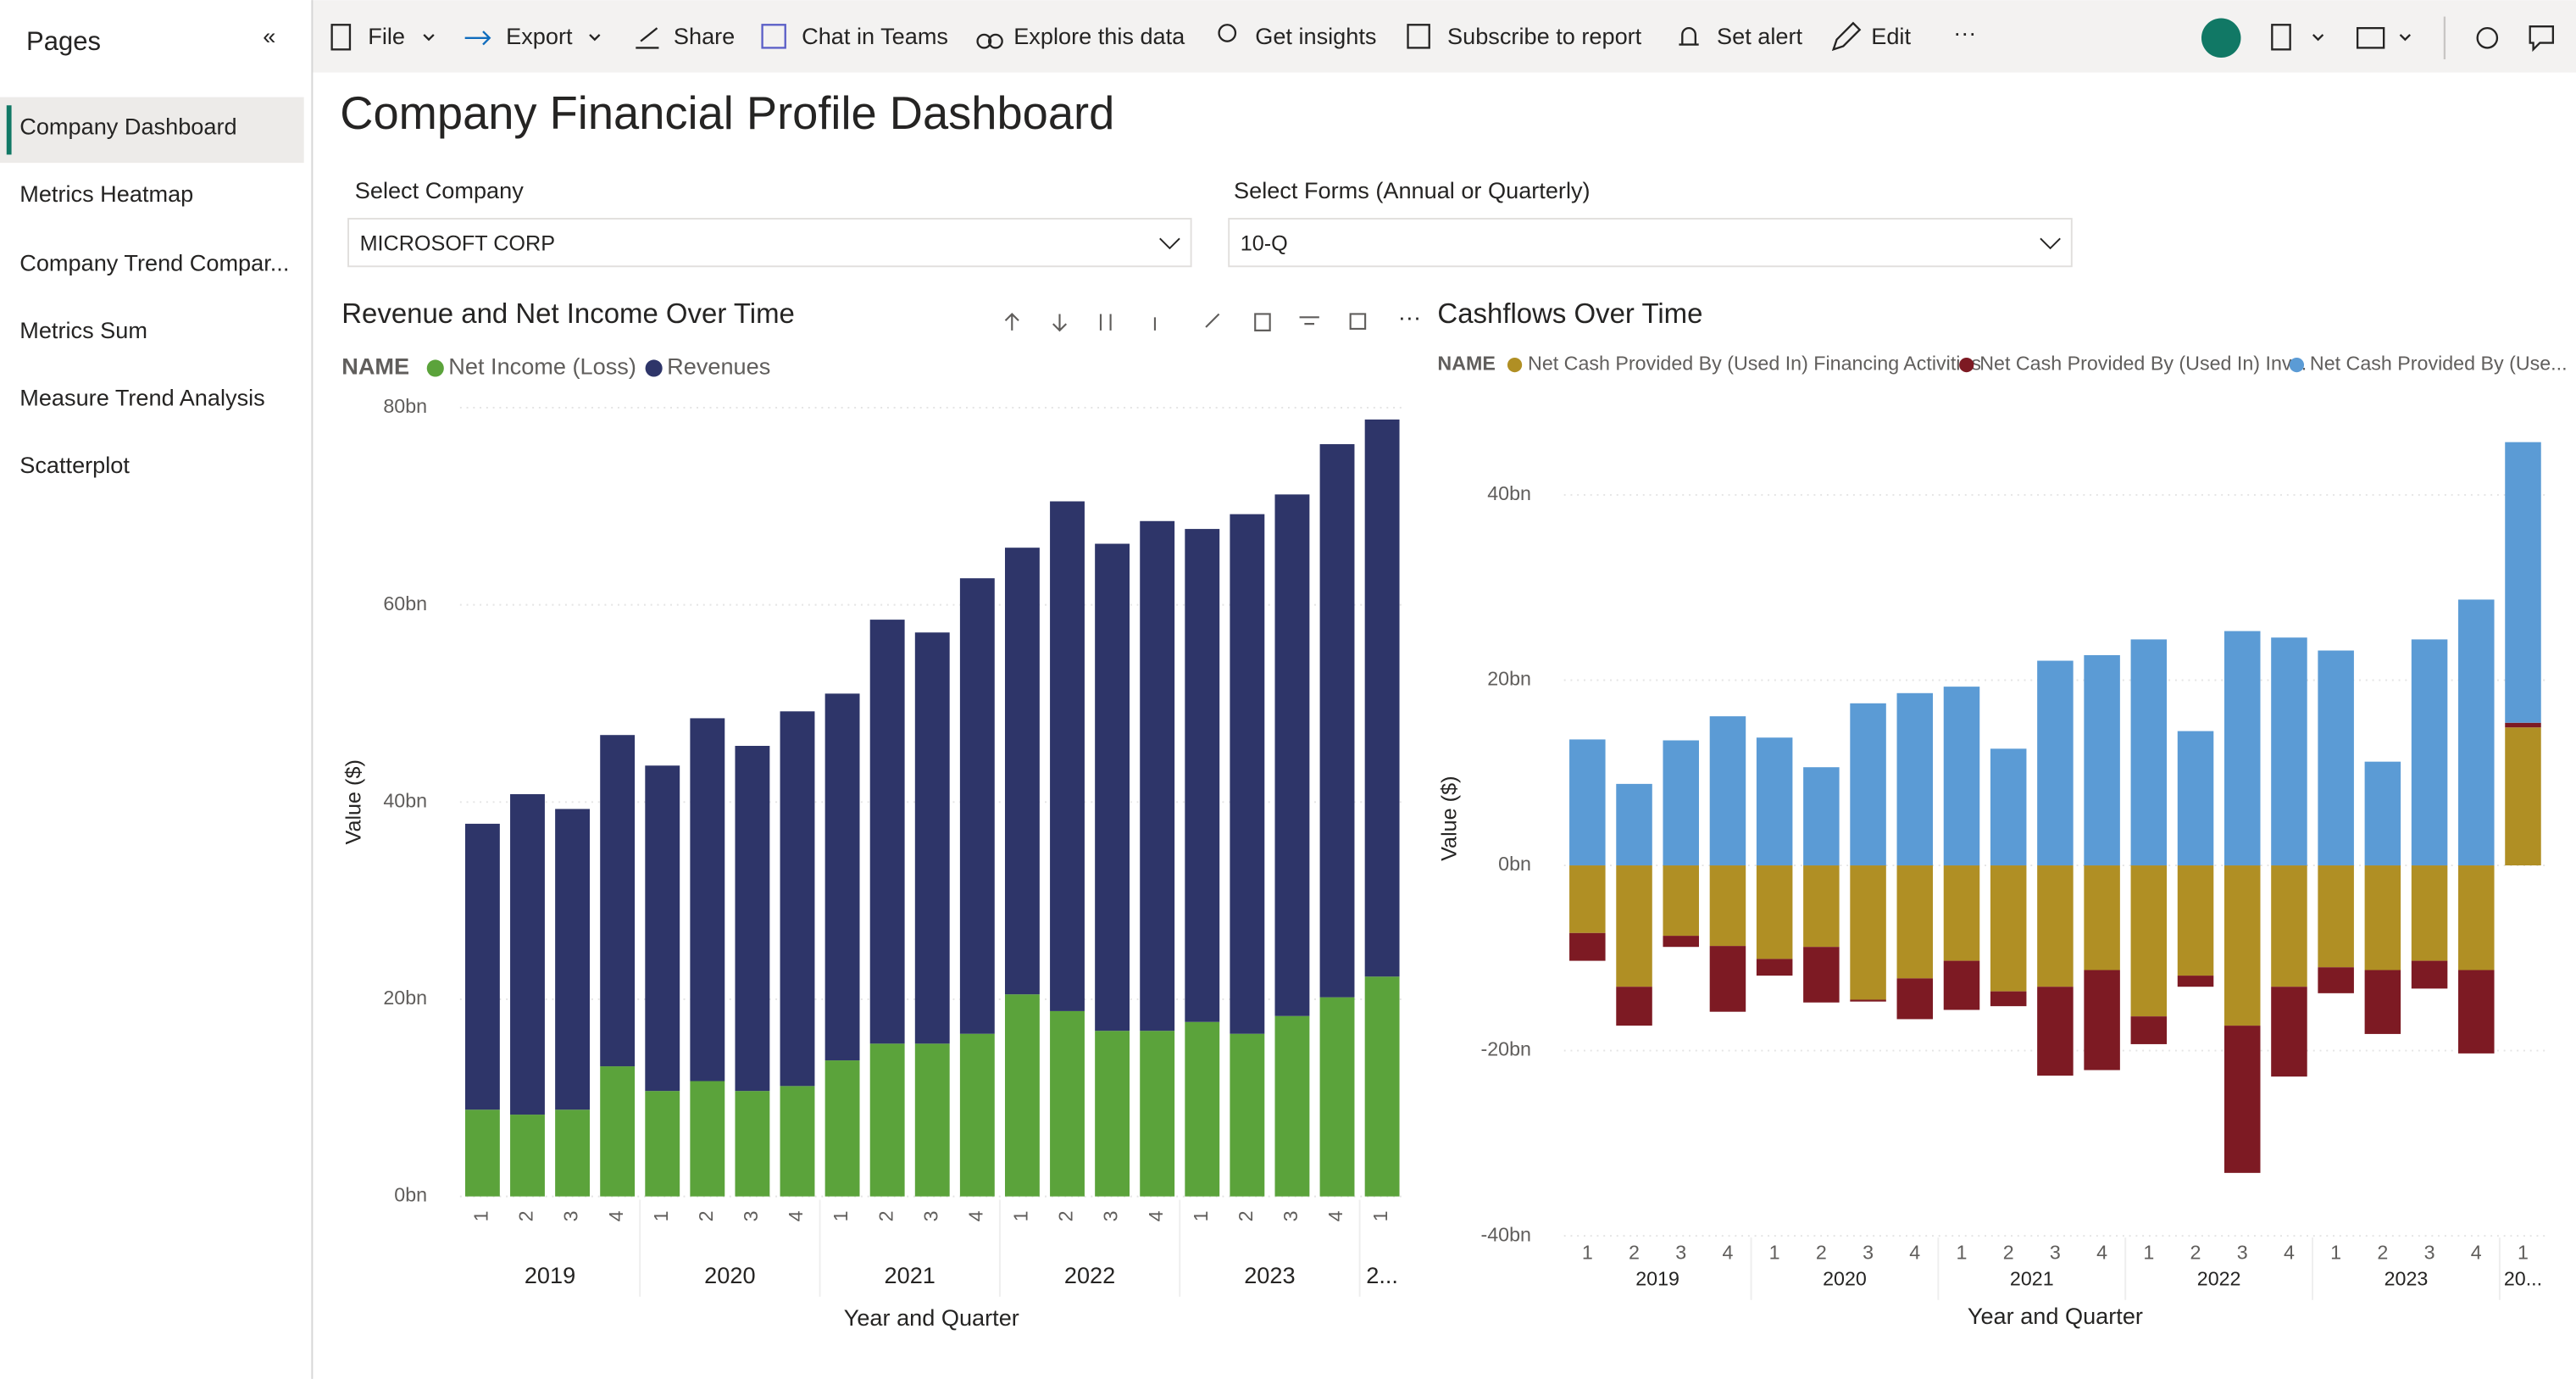  Describe the element at coordinates (2487, 37) in the screenshot. I see `refresh-icon` at that location.